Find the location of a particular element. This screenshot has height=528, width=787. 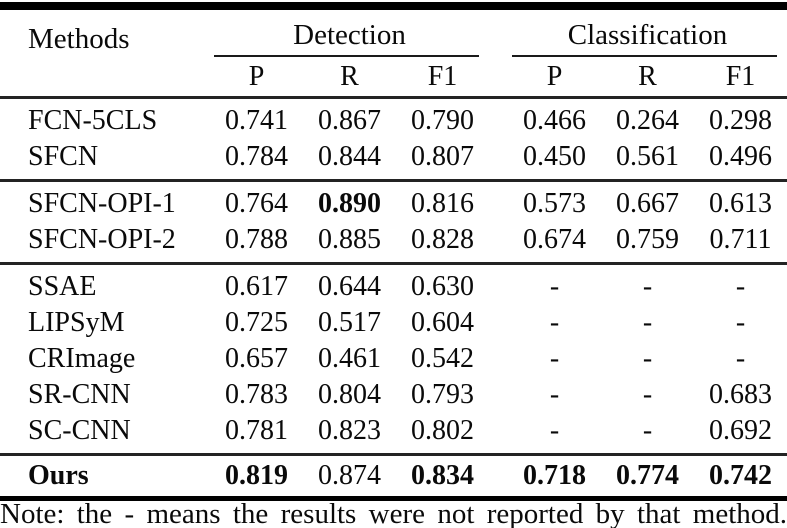

cell-detection-f1: 0.793 is located at coordinates (442, 394).